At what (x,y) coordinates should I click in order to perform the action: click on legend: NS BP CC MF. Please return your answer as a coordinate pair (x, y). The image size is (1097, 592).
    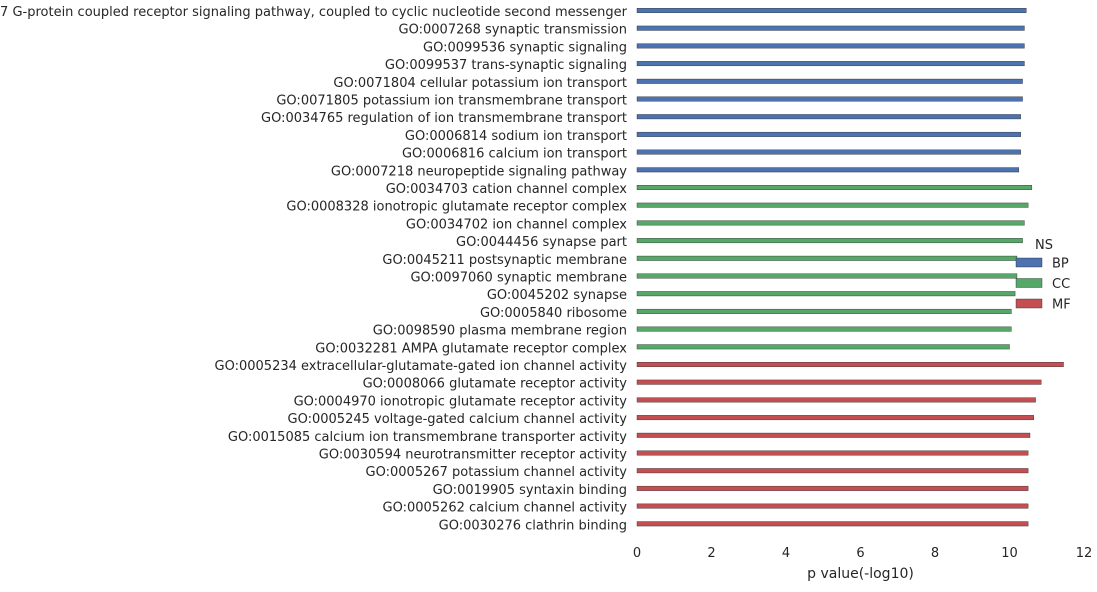
    Looking at the image, I should click on (1043, 275).